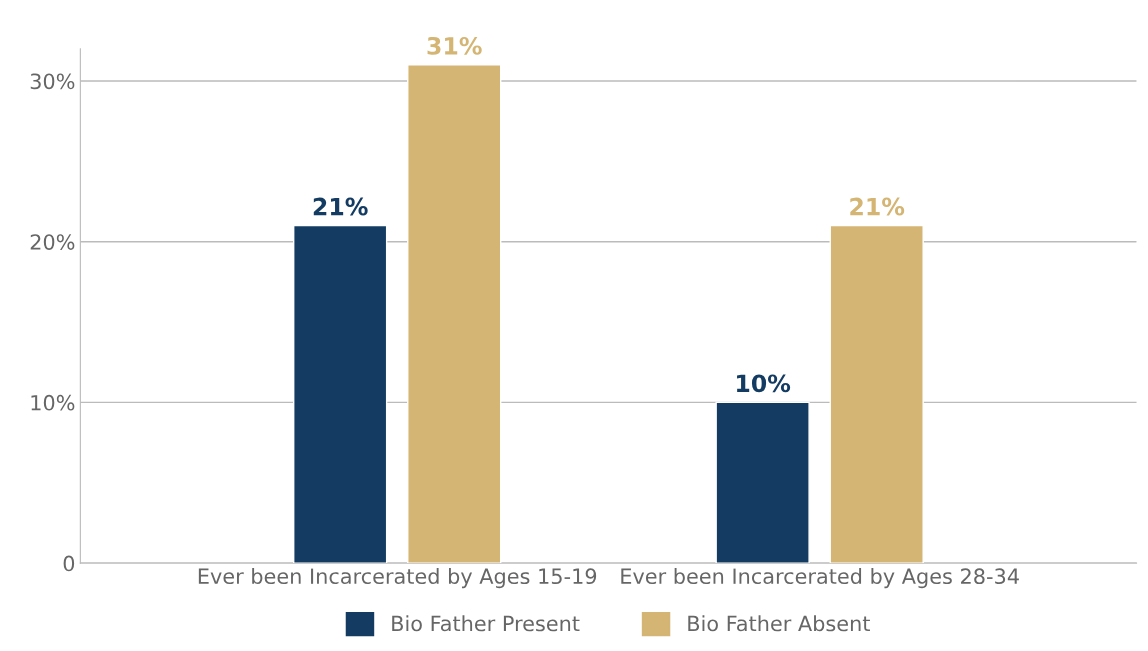 The height and width of the screenshot is (651, 1148). Describe the element at coordinates (69, 563) in the screenshot. I see `y-tick-label: 0` at that location.